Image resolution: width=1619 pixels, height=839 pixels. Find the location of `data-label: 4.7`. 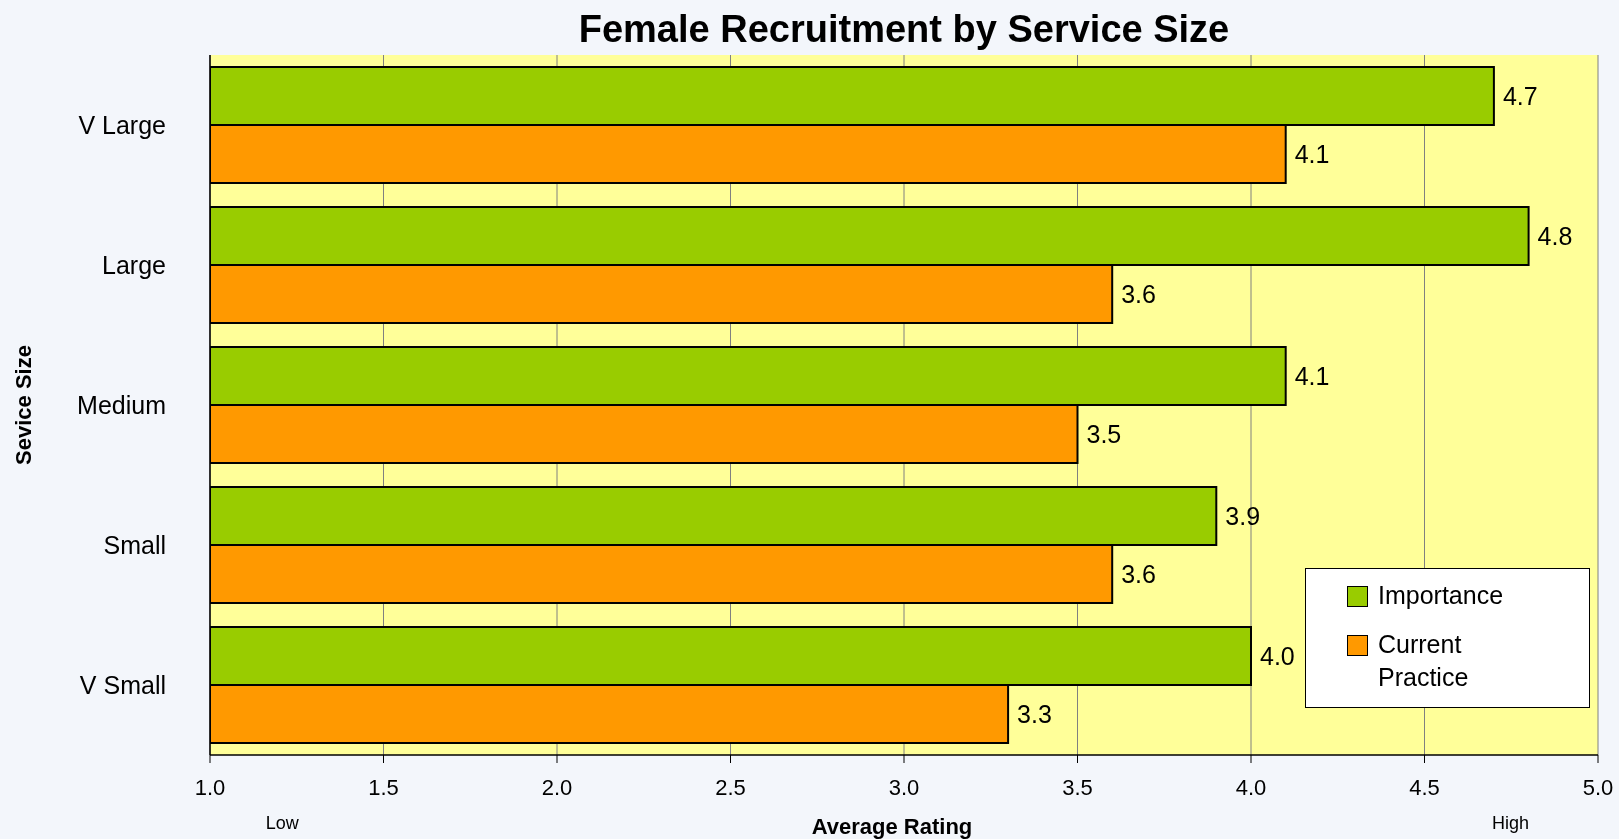

data-label: 4.7 is located at coordinates (1520, 95).